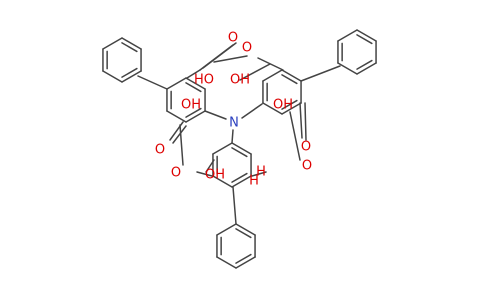  What do you see at coordinates (234, 123) in the screenshot?
I see `atom-label: N` at bounding box center [234, 123].